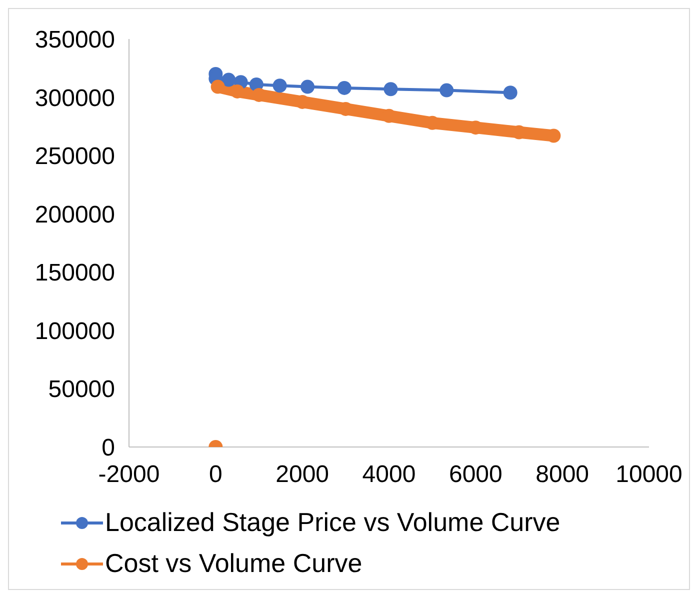  I want to click on legend-label: Cost vs Volume Curve, so click(233, 563).